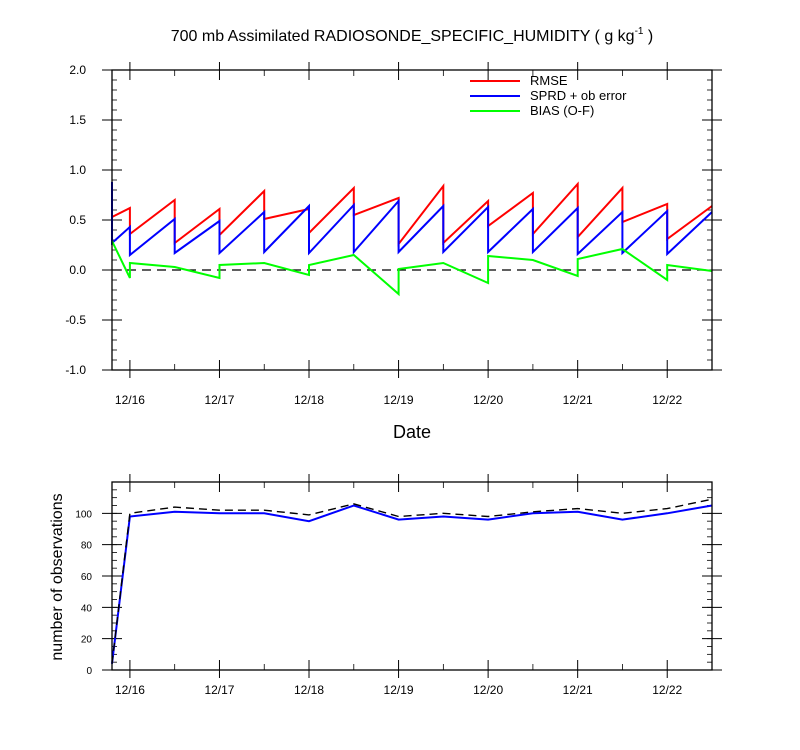 Image resolution: width=800 pixels, height=750 pixels. What do you see at coordinates (77, 70) in the screenshot?
I see `y-tick-label: 2.0` at bounding box center [77, 70].